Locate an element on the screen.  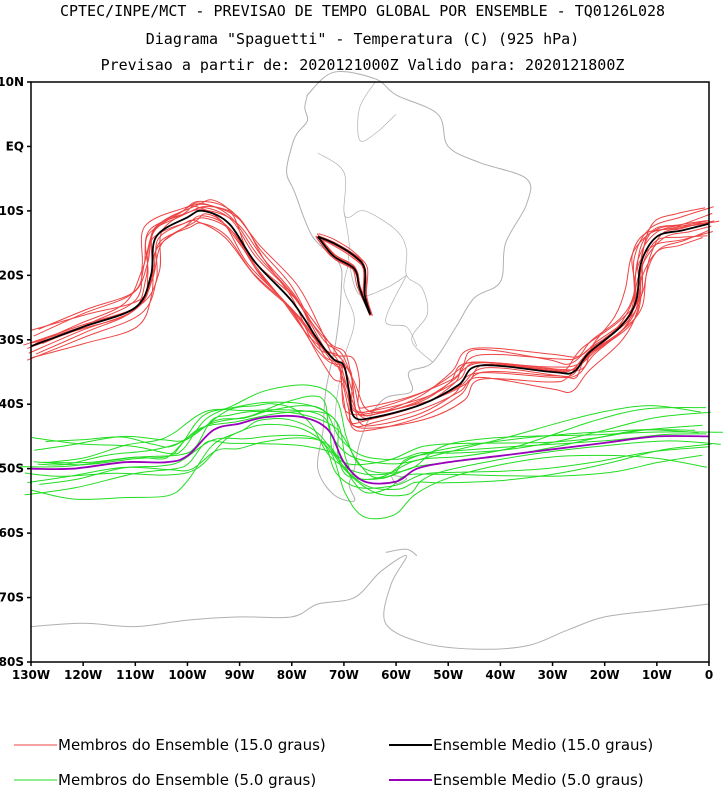
lon-label: 80W is located at coordinates (292, 675).